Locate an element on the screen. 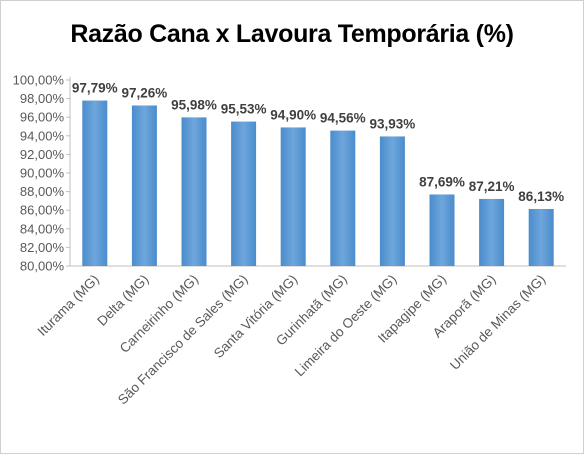 This screenshot has height=454, width=584. data-label: 87,69% is located at coordinates (442, 181).